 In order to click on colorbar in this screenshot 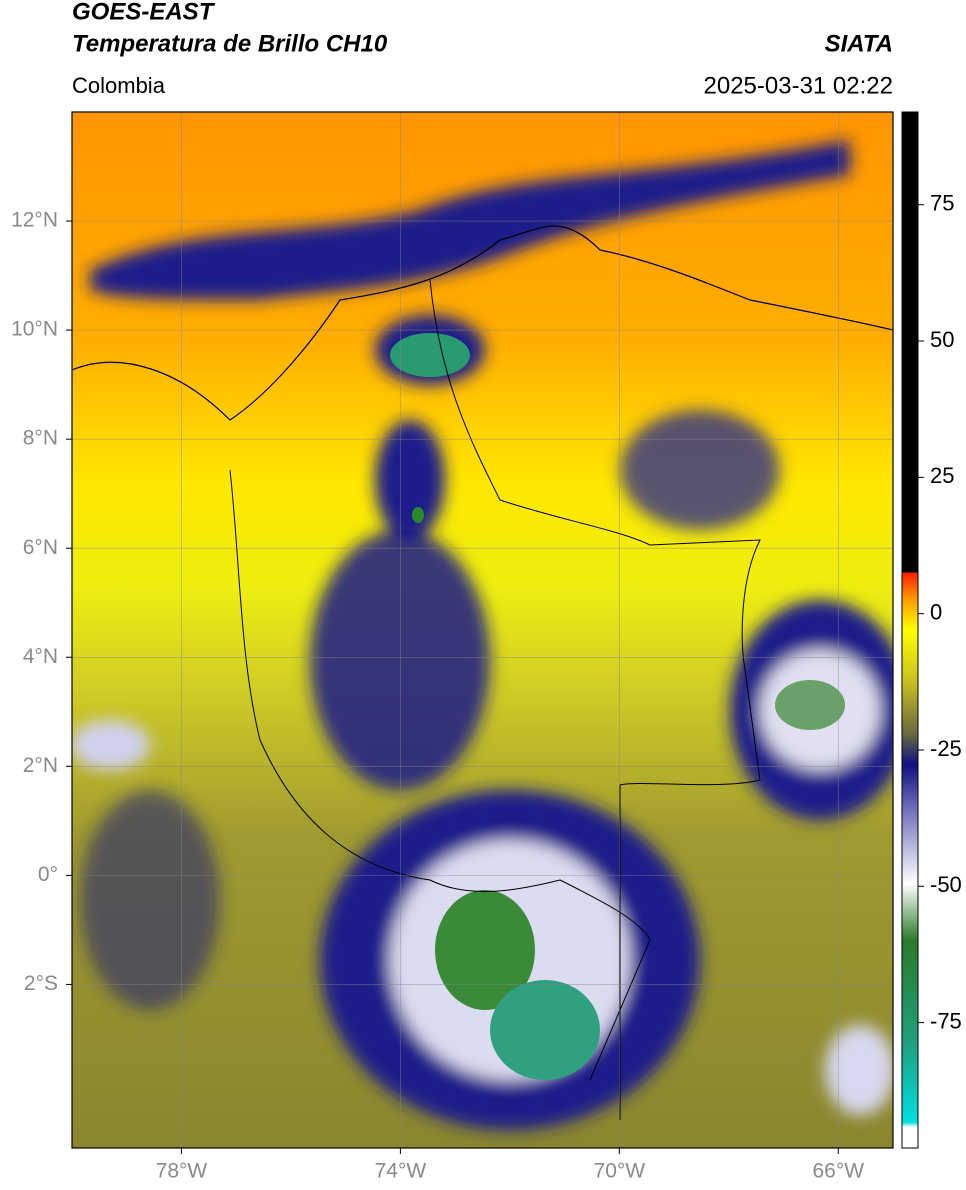, I will do `click(910, 630)`.